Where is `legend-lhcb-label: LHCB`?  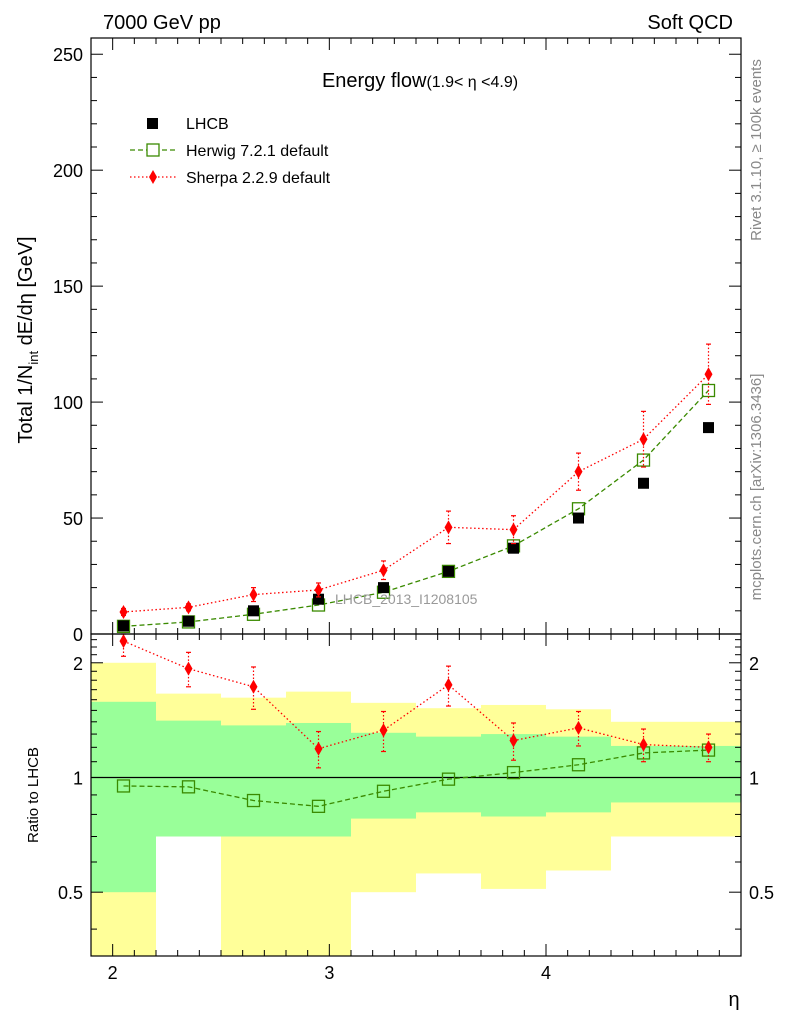
legend-lhcb-label: LHCB is located at coordinates (207, 124).